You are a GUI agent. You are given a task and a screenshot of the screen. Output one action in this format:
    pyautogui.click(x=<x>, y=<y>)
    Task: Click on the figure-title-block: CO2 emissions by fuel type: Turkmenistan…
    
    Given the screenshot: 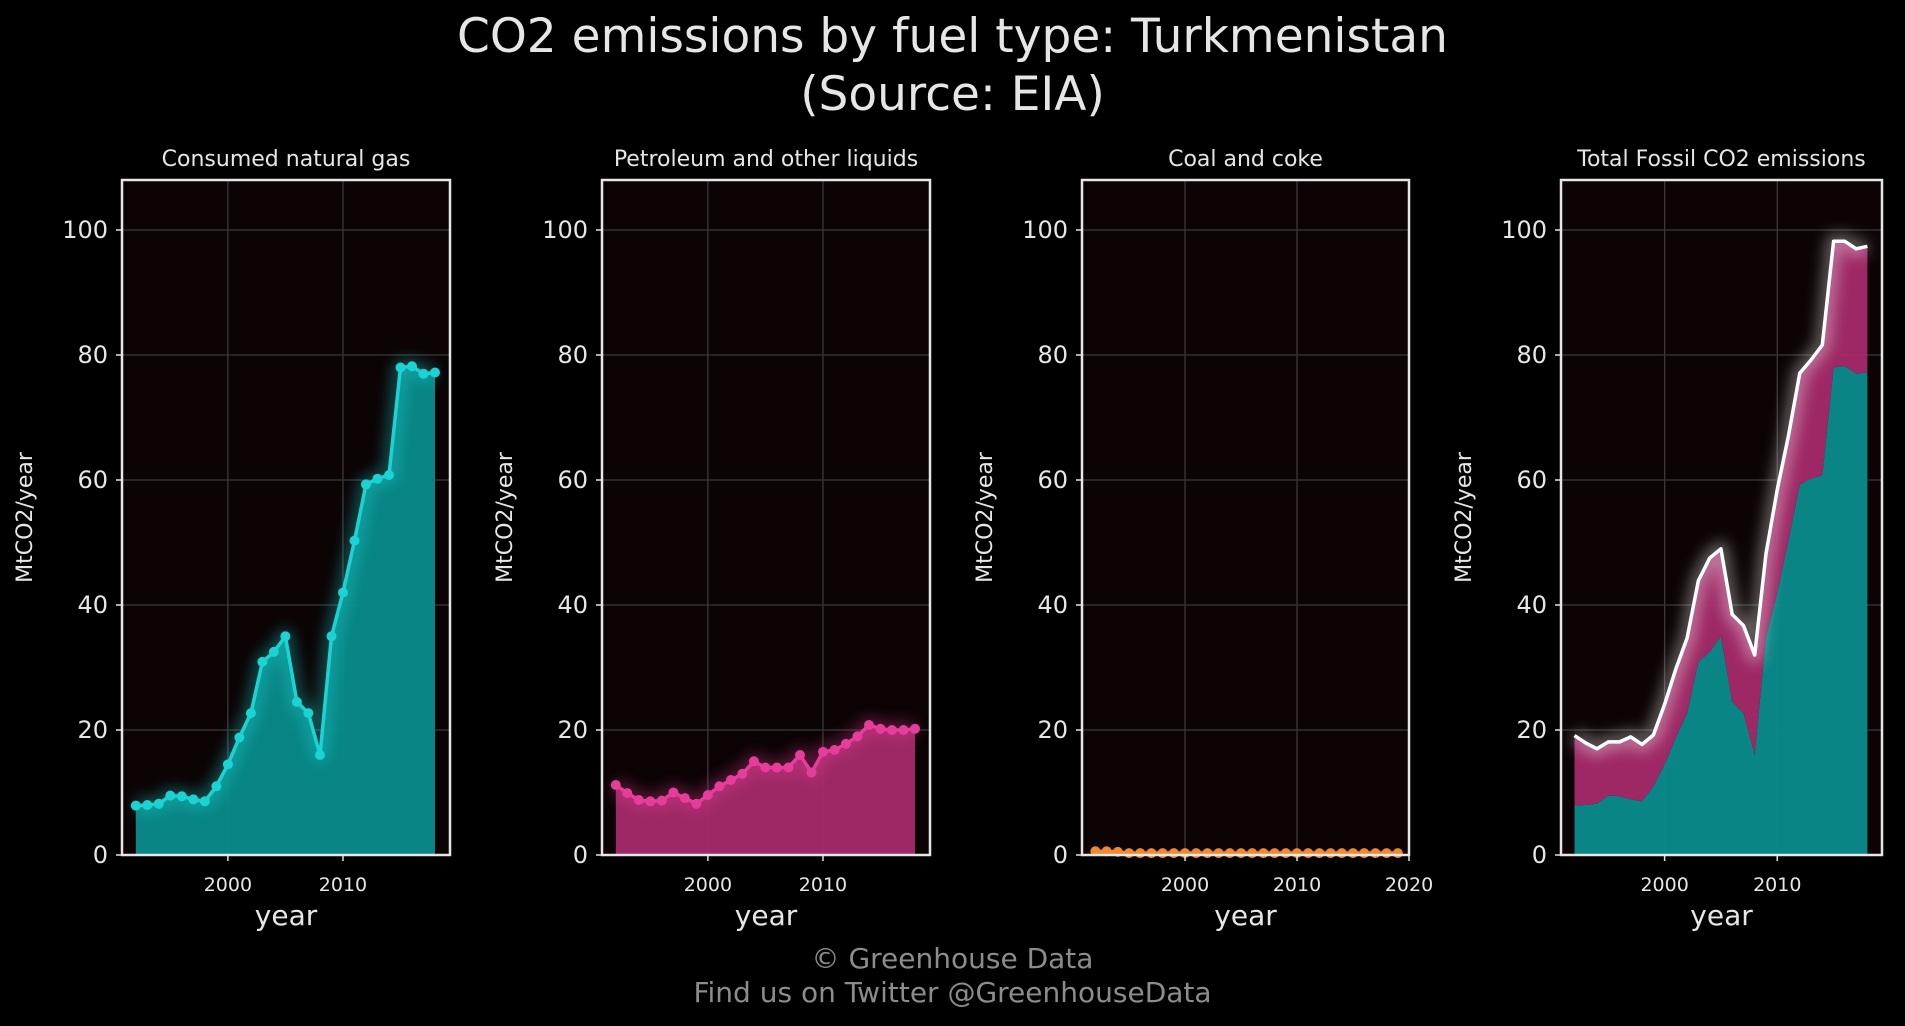 What is the action you would take?
    pyautogui.click(x=952, y=66)
    